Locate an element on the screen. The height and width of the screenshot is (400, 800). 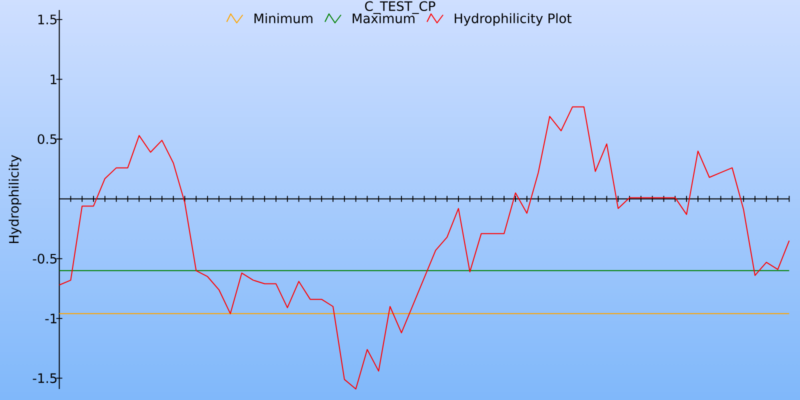
y-tick-label: 1.5 is located at coordinates (47, 19).